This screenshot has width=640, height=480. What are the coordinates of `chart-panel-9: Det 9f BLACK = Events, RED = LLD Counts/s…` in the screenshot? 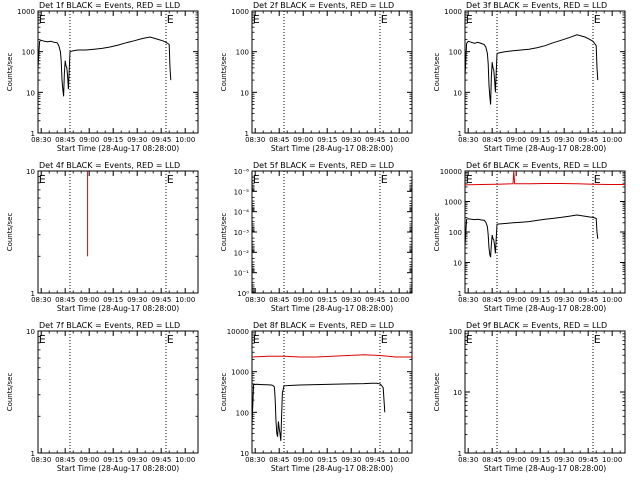 It's located at (529, 397).